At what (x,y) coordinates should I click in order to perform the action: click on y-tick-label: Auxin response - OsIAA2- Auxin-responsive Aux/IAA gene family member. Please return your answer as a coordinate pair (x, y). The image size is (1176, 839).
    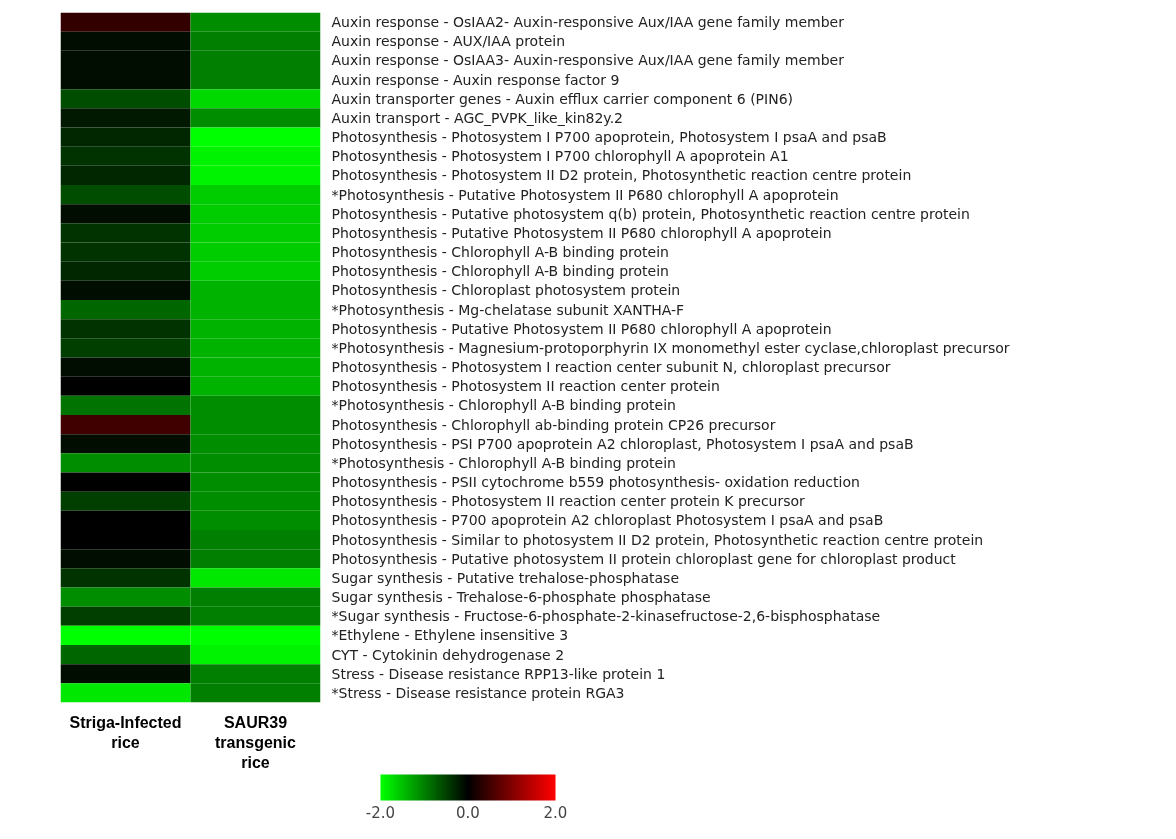
    Looking at the image, I should click on (588, 22).